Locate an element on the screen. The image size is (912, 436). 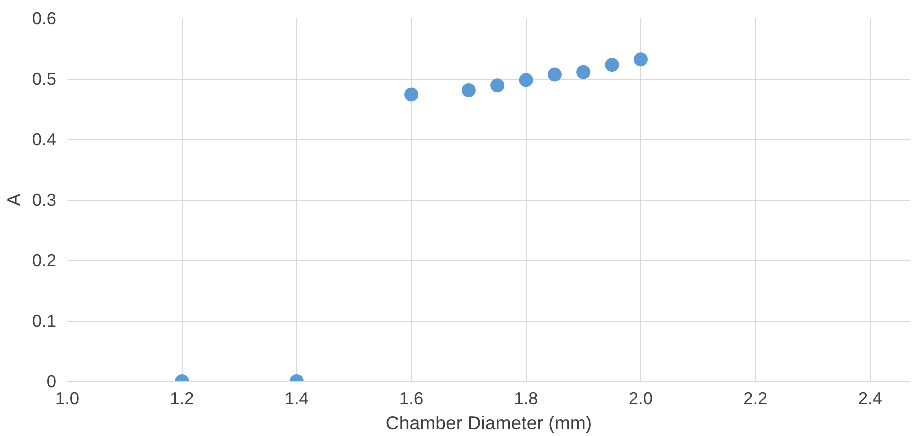
x-tick-label: 2.0 is located at coordinates (641, 398).